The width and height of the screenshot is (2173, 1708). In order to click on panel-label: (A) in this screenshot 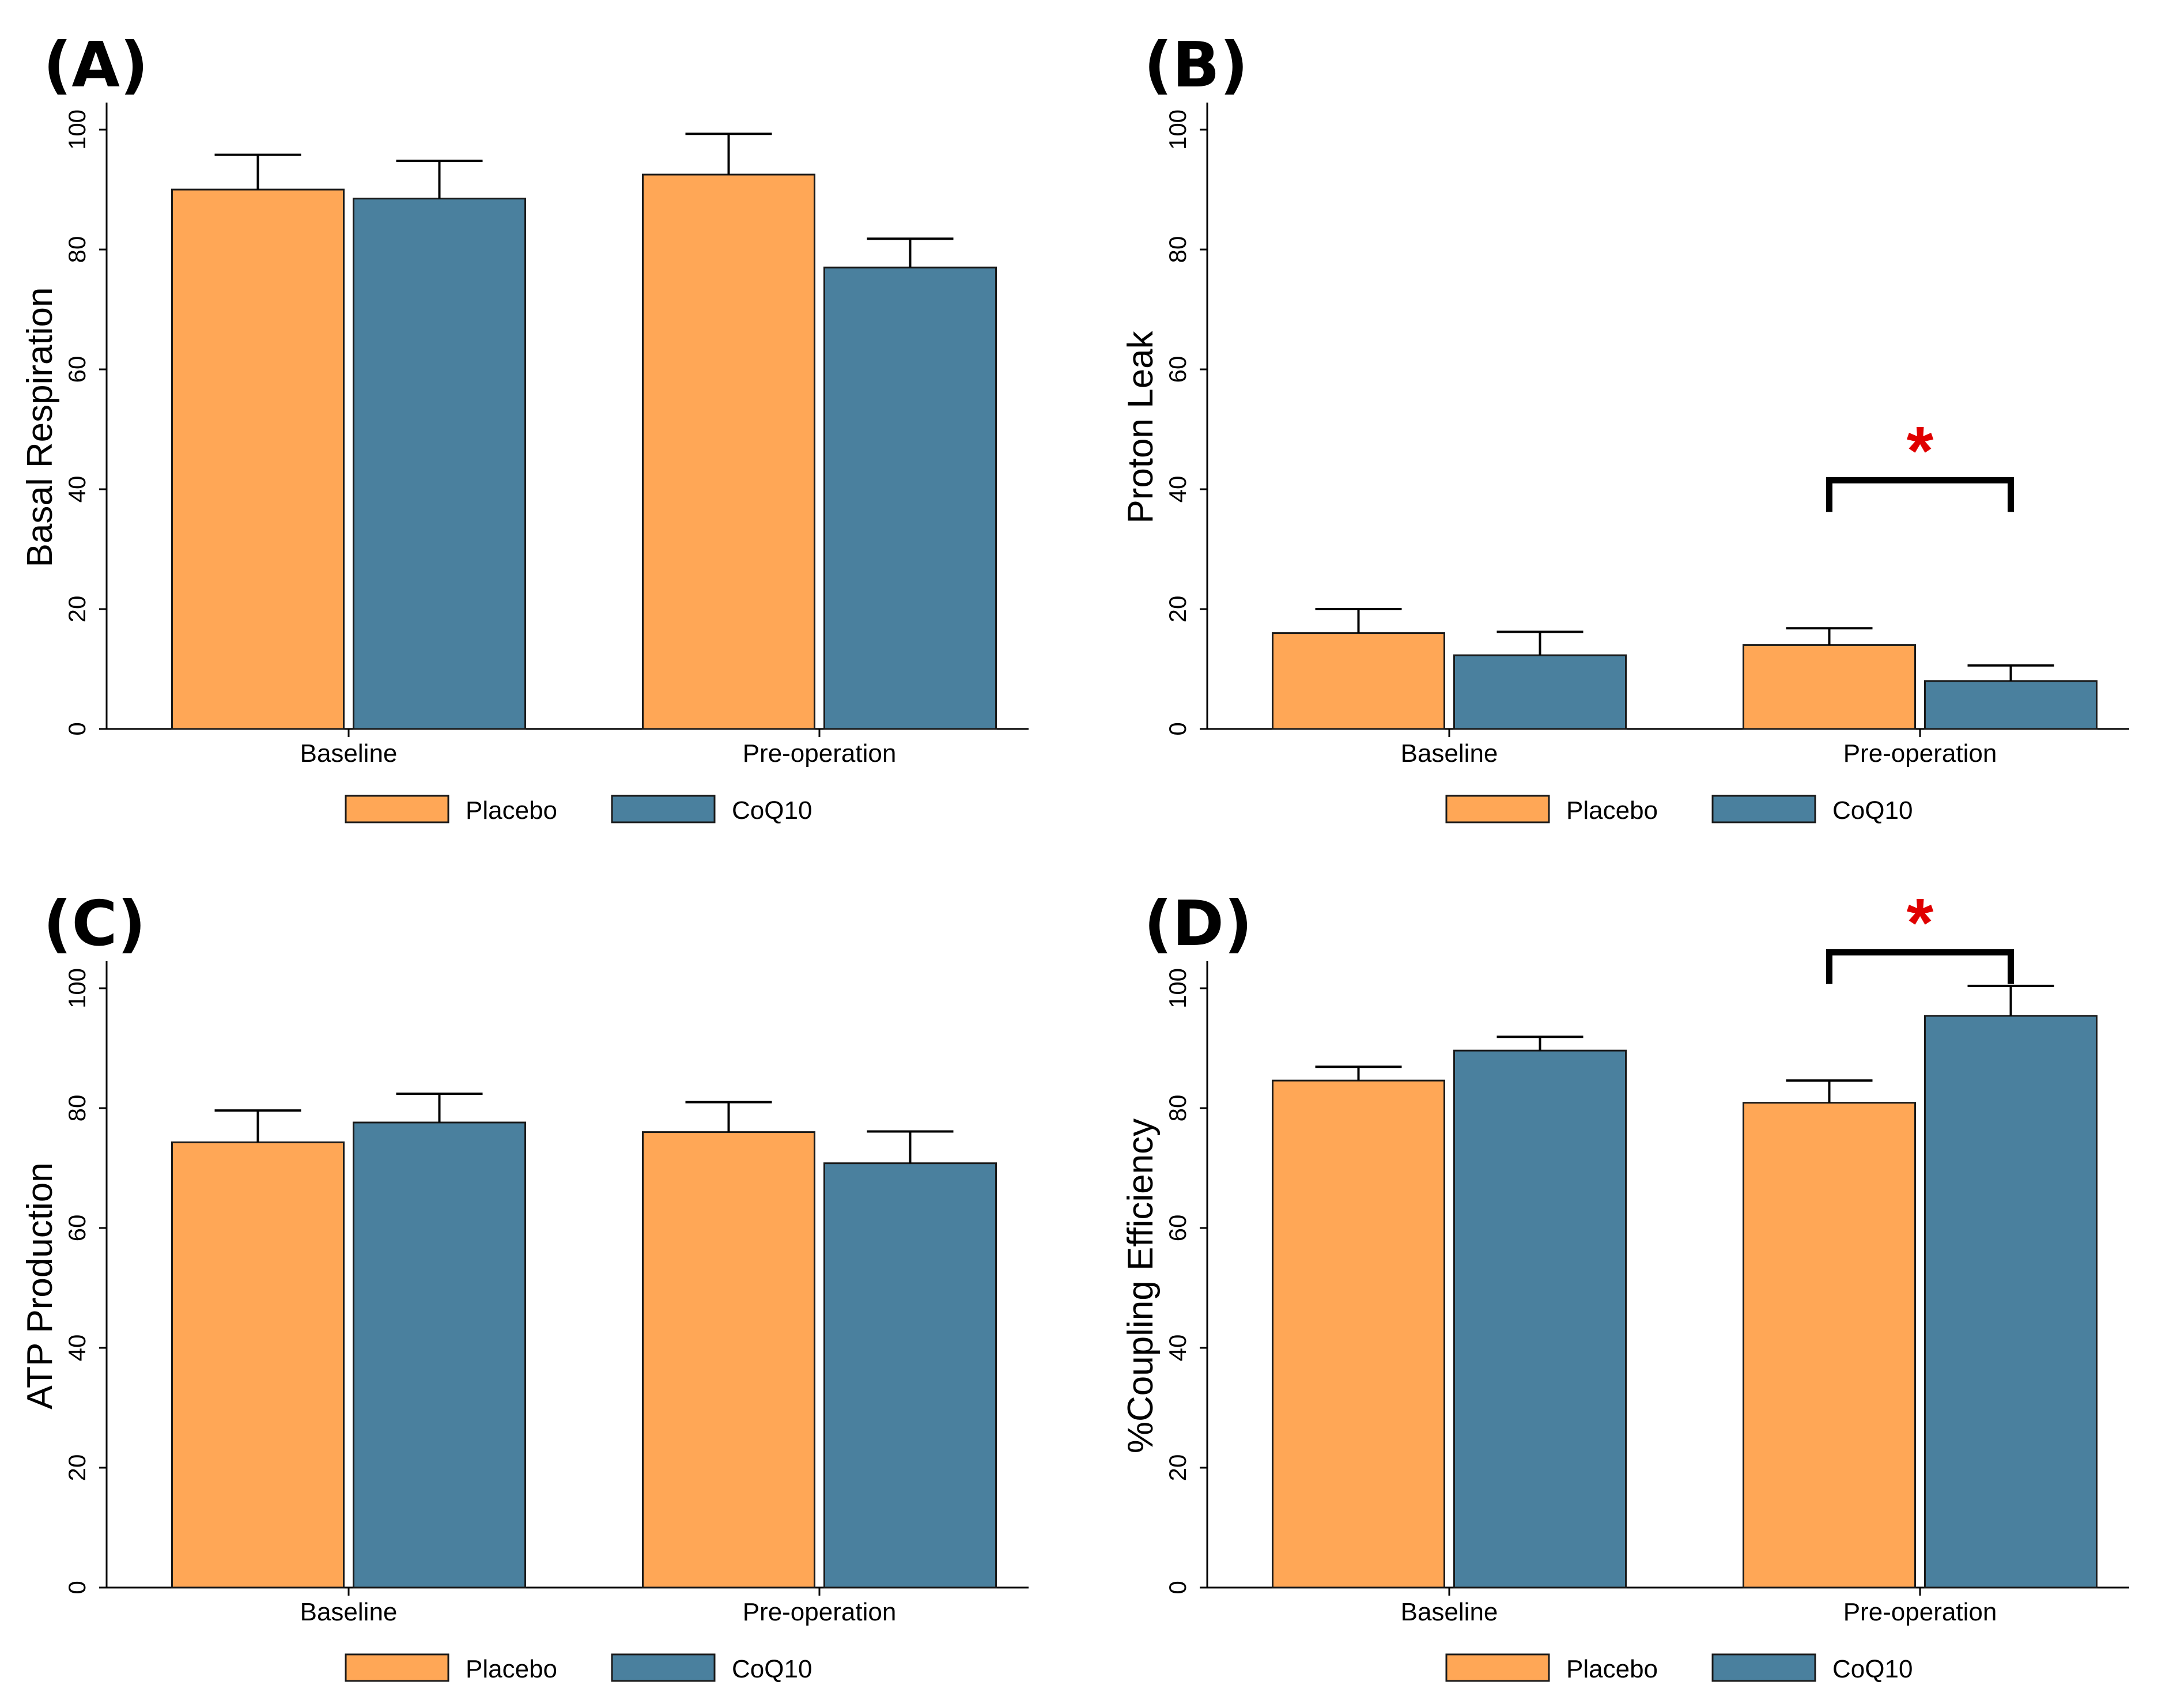, I will do `click(96, 65)`.